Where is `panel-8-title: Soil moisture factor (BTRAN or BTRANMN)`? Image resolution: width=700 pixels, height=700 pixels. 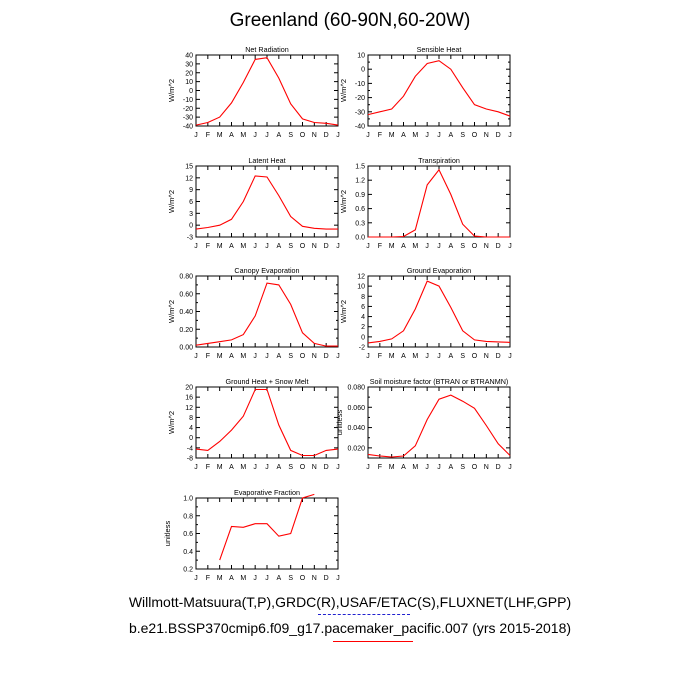
panel-8-title: Soil moisture factor (BTRAN or BTRANMN) is located at coordinates (439, 381).